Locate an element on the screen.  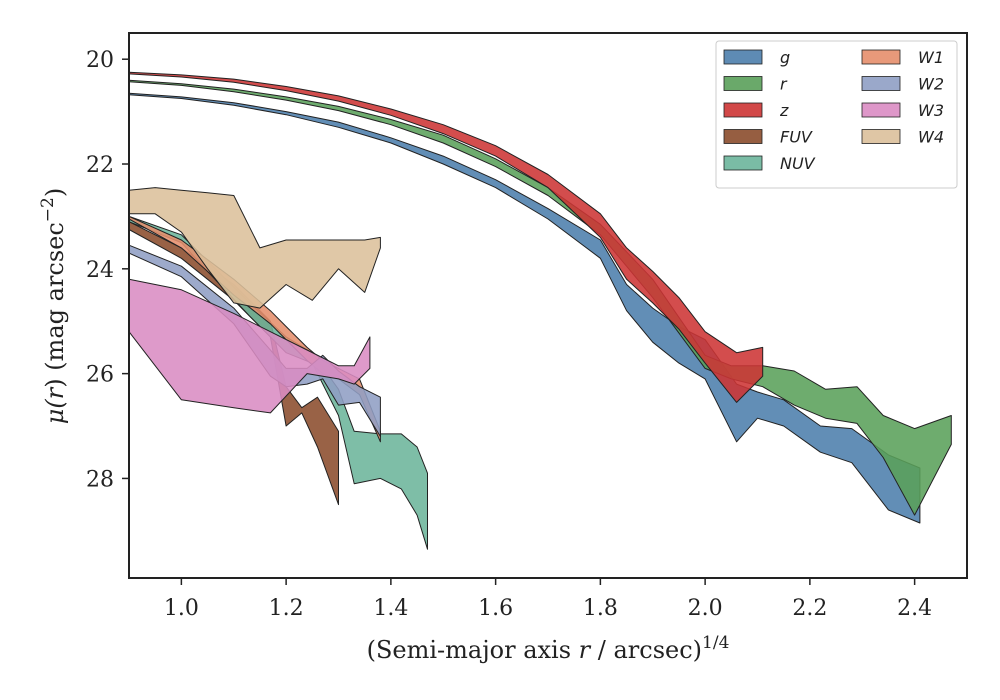
legend-swatch-z is located at coordinates (743, 110).